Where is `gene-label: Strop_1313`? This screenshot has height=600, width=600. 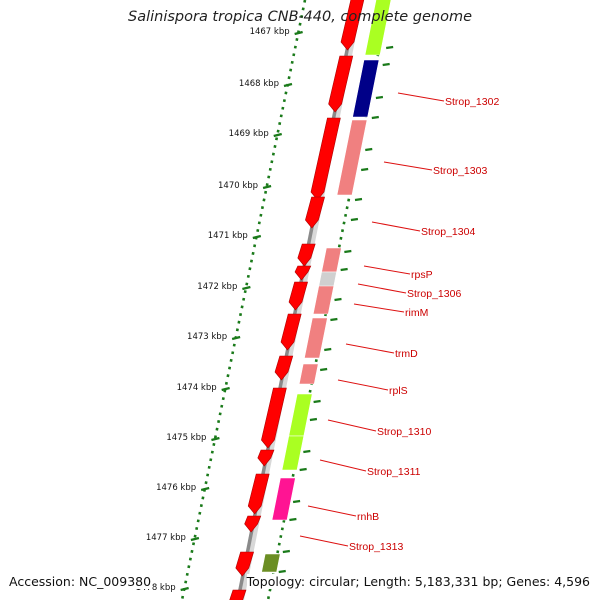
gene-label: Strop_1313 is located at coordinates (376, 547).